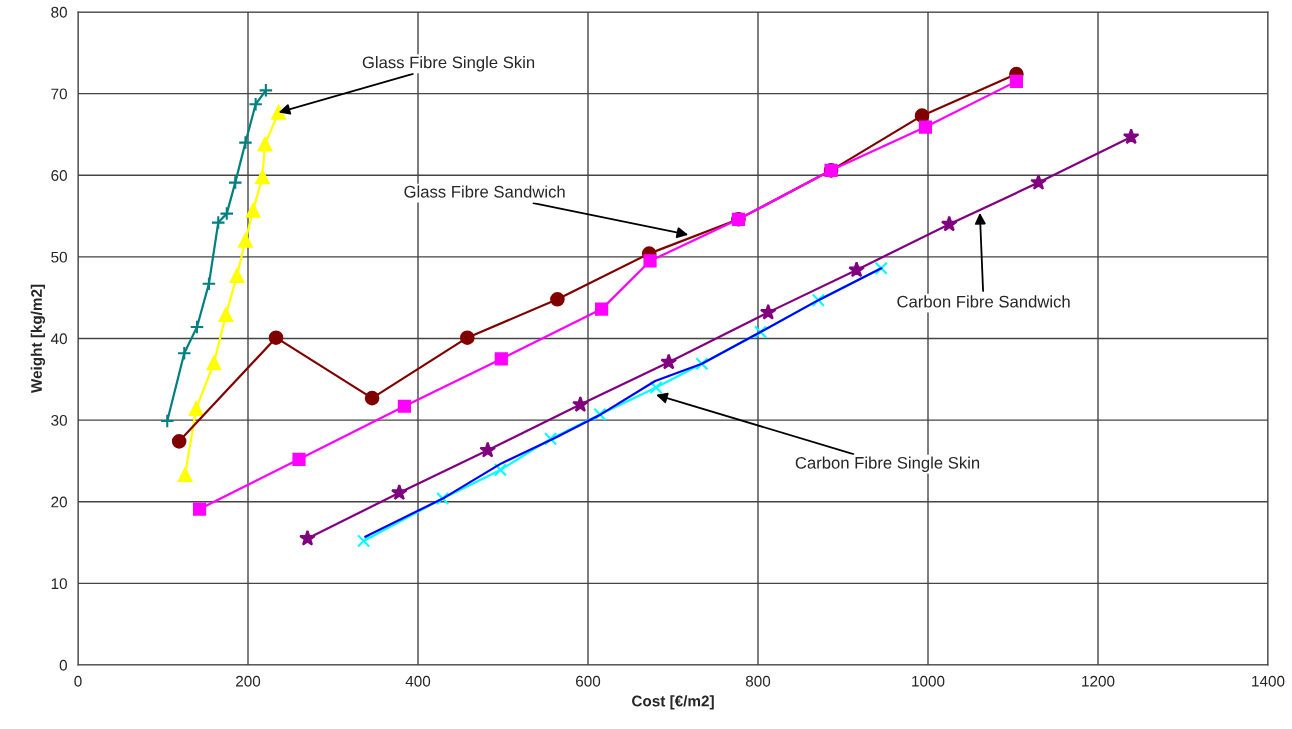  I want to click on y-tick-label: 80, so click(59, 12).